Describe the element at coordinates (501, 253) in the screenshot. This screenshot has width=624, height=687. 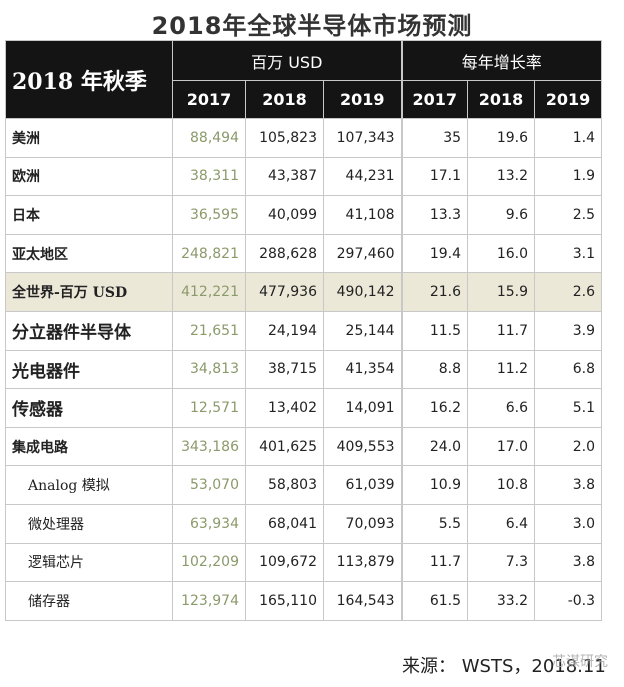
I see `growth-cell: 16.0` at that location.